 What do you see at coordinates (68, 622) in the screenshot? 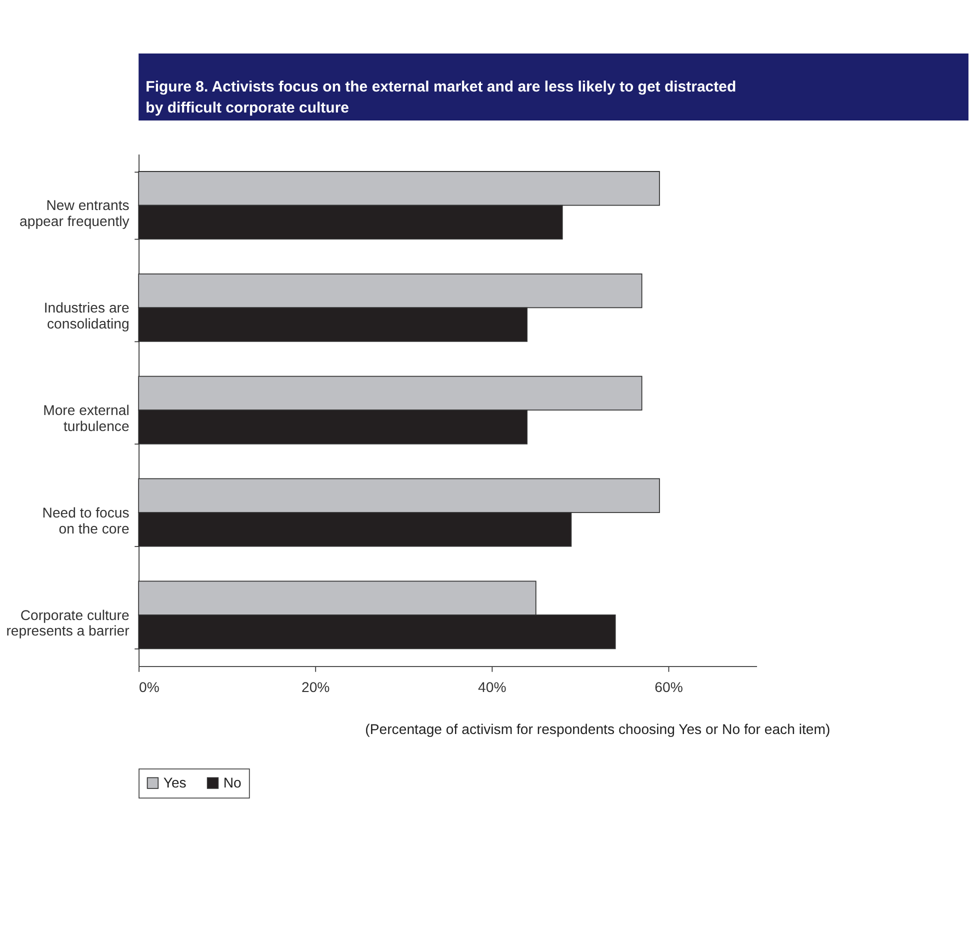
I see `y-tick-label: Corporate culture represents a barrier` at bounding box center [68, 622].